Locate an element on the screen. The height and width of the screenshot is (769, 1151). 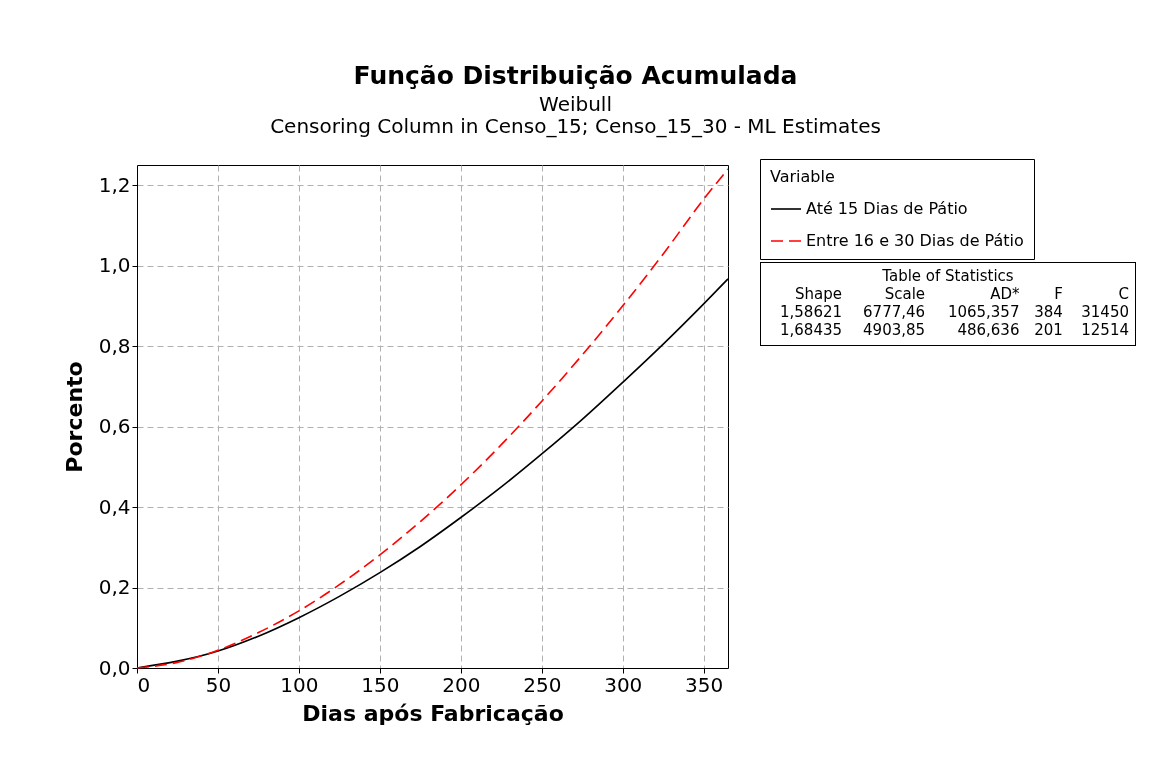
x-tick-label: 0 is located at coordinates (144, 684).